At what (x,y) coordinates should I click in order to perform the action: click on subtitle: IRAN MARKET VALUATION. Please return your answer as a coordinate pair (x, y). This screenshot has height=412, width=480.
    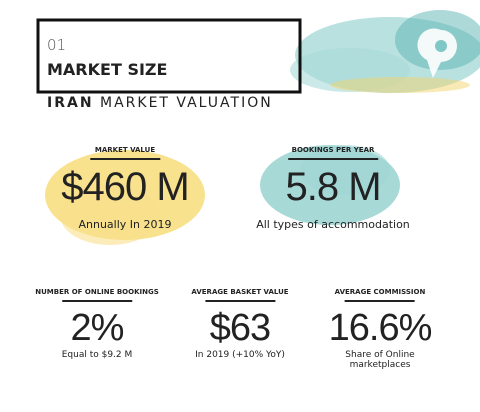
    Looking at the image, I should click on (160, 103).